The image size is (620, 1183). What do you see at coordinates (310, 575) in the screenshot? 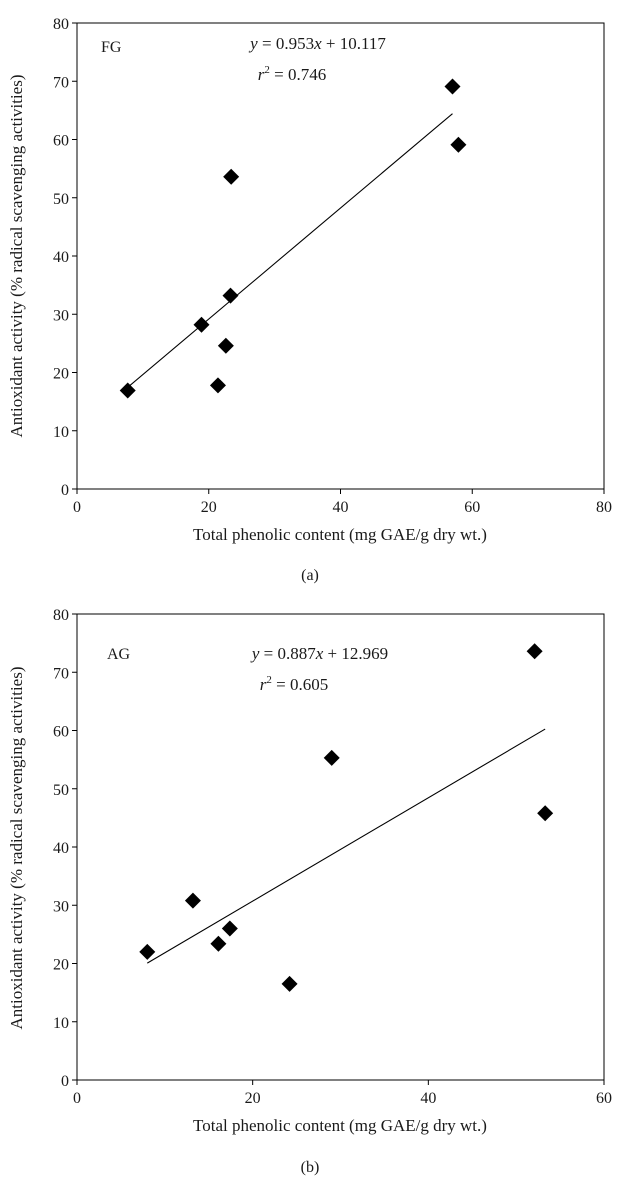
I see `panel-caption: (a)` at bounding box center [310, 575].